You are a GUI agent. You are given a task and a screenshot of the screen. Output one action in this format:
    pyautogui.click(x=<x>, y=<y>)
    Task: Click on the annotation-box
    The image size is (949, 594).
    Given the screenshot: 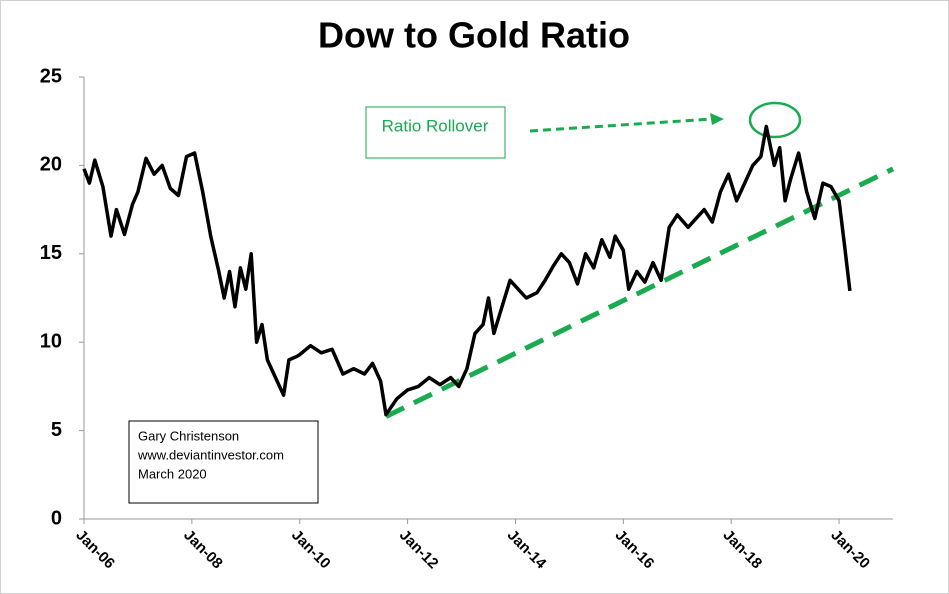 What is the action you would take?
    pyautogui.click(x=435, y=132)
    